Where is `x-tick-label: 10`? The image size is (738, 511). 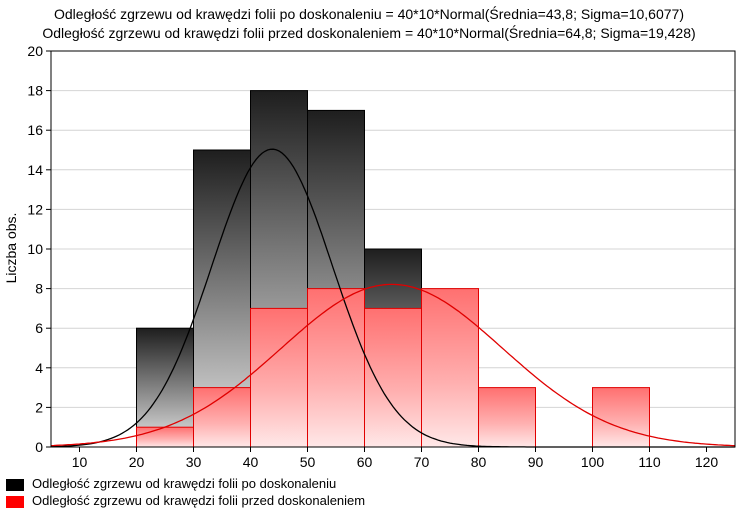 x-tick-label: 10 is located at coordinates (80, 462).